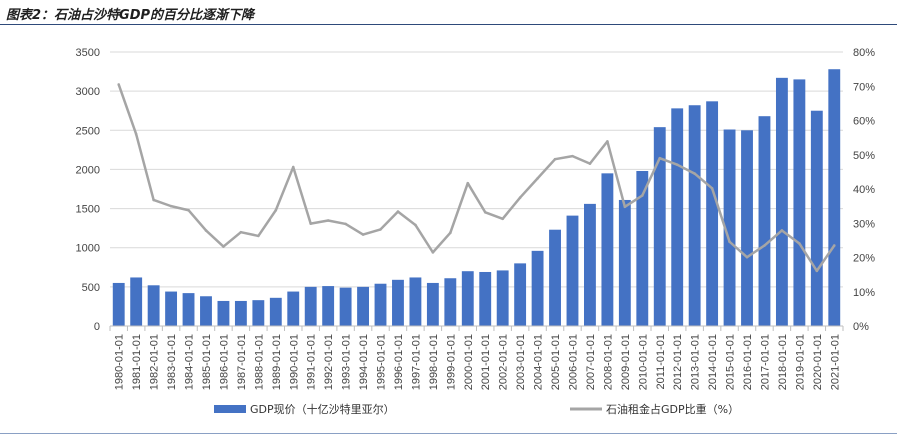 This screenshot has width=897, height=440. Describe the element at coordinates (556, 362) in the screenshot. I see `x-tick-label: 2005-01-01` at that location.